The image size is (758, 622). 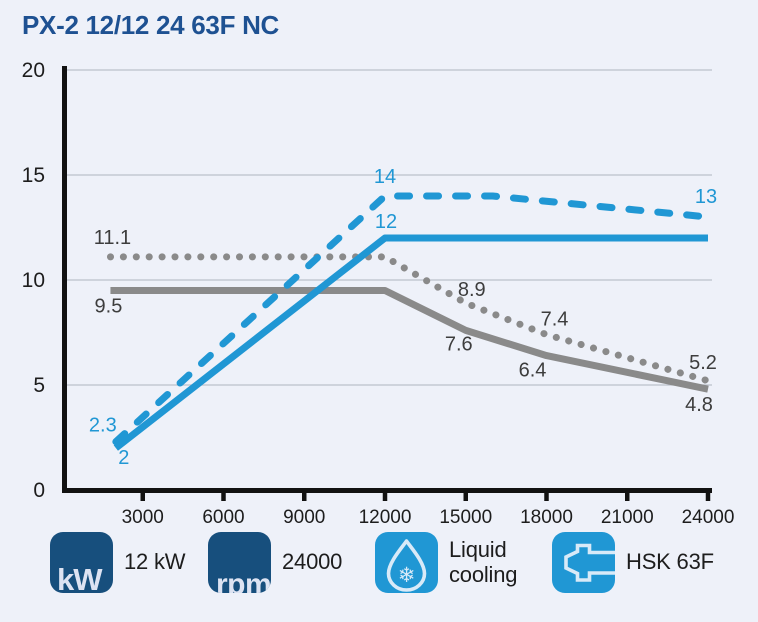 What do you see at coordinates (589, 562) in the screenshot?
I see `toolholder-outline-icon` at bounding box center [589, 562].